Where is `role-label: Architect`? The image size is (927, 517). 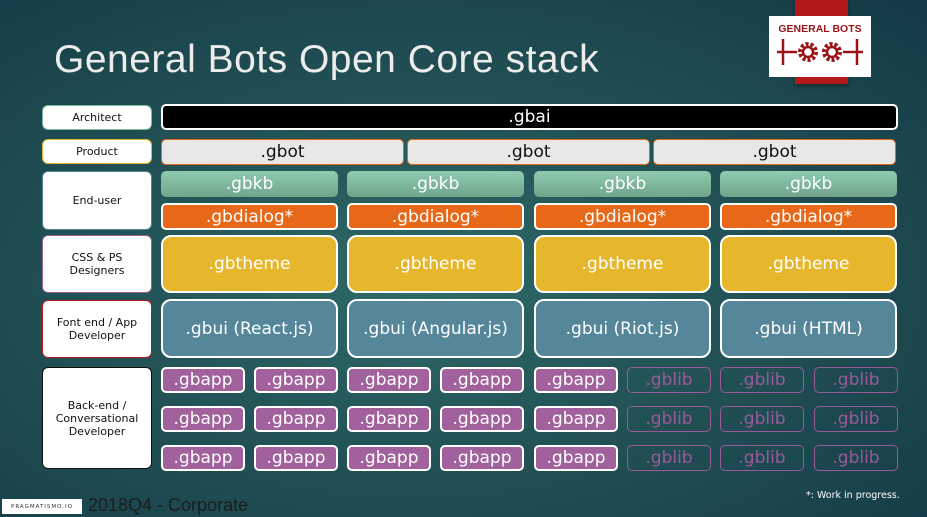 role-label: Architect is located at coordinates (97, 117).